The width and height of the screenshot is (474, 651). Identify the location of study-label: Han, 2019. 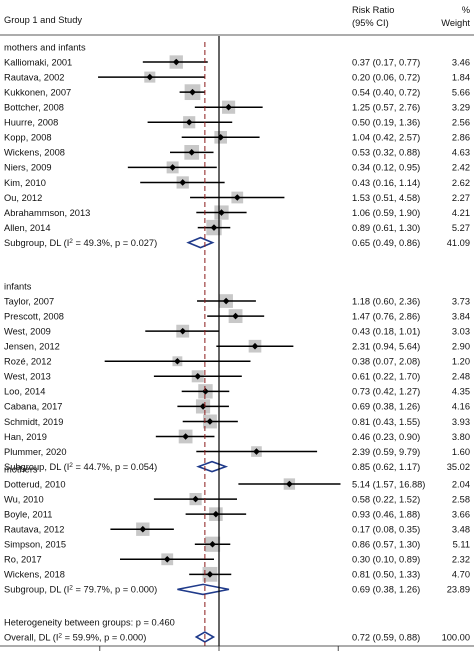
(25, 437).